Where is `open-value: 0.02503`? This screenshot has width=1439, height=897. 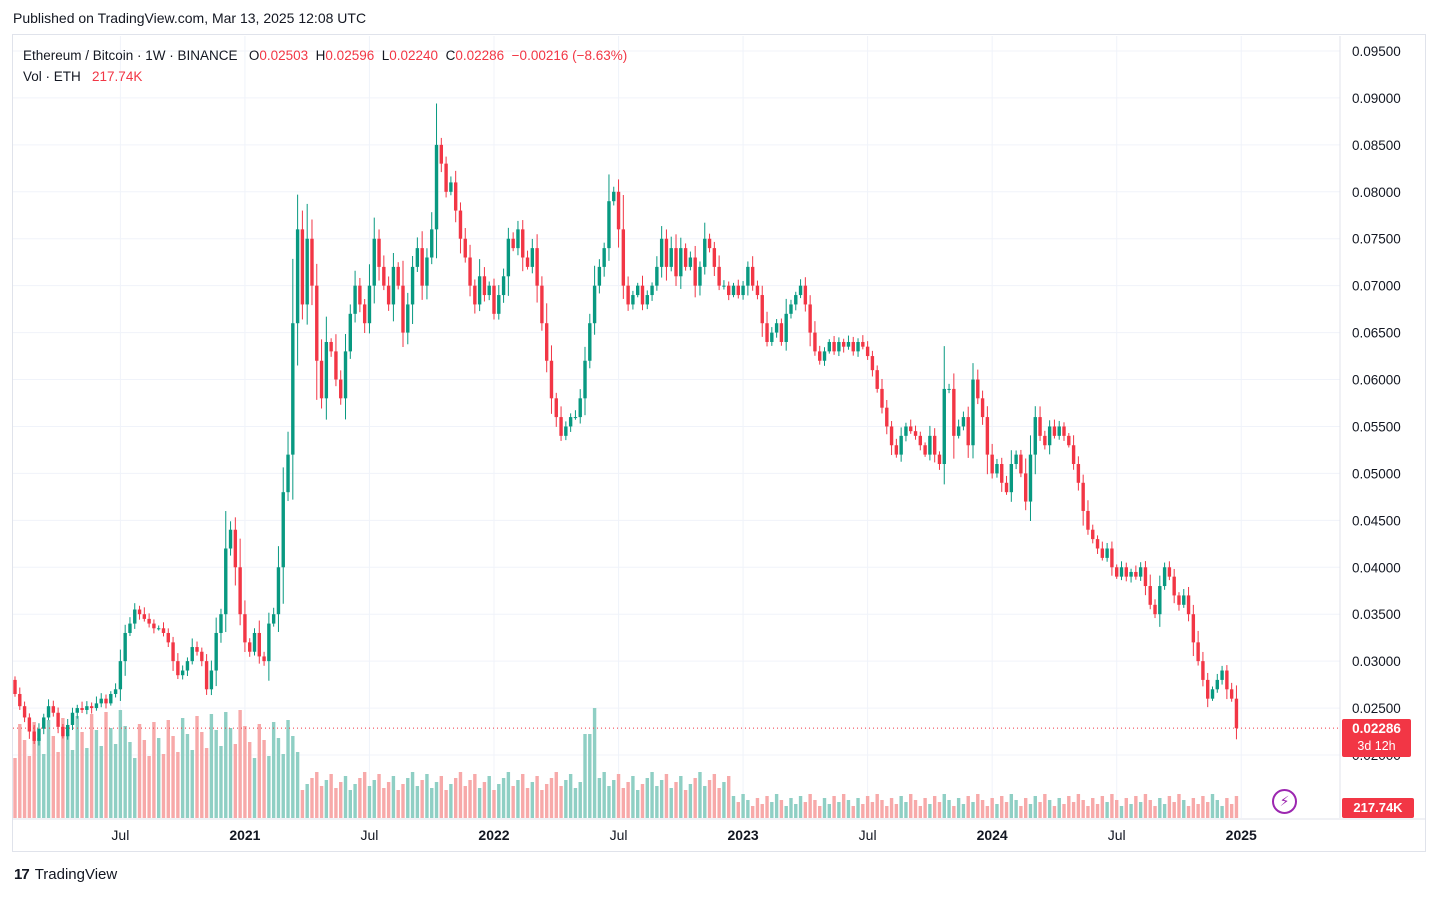 open-value: 0.02503 is located at coordinates (284, 55).